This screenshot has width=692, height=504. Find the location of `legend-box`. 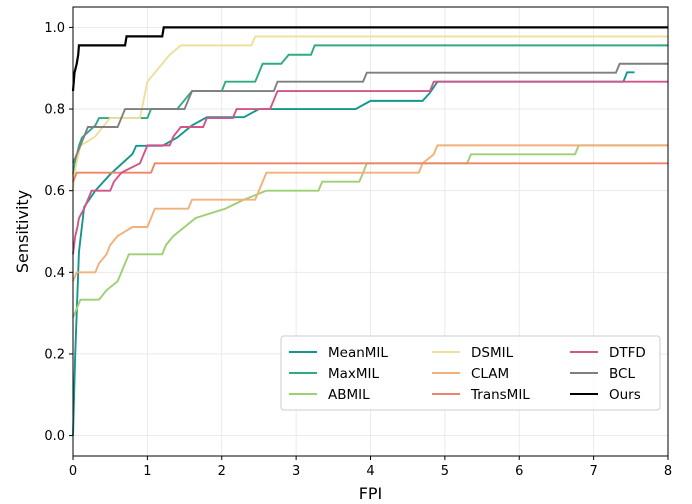

legend-box is located at coordinates (470, 373).